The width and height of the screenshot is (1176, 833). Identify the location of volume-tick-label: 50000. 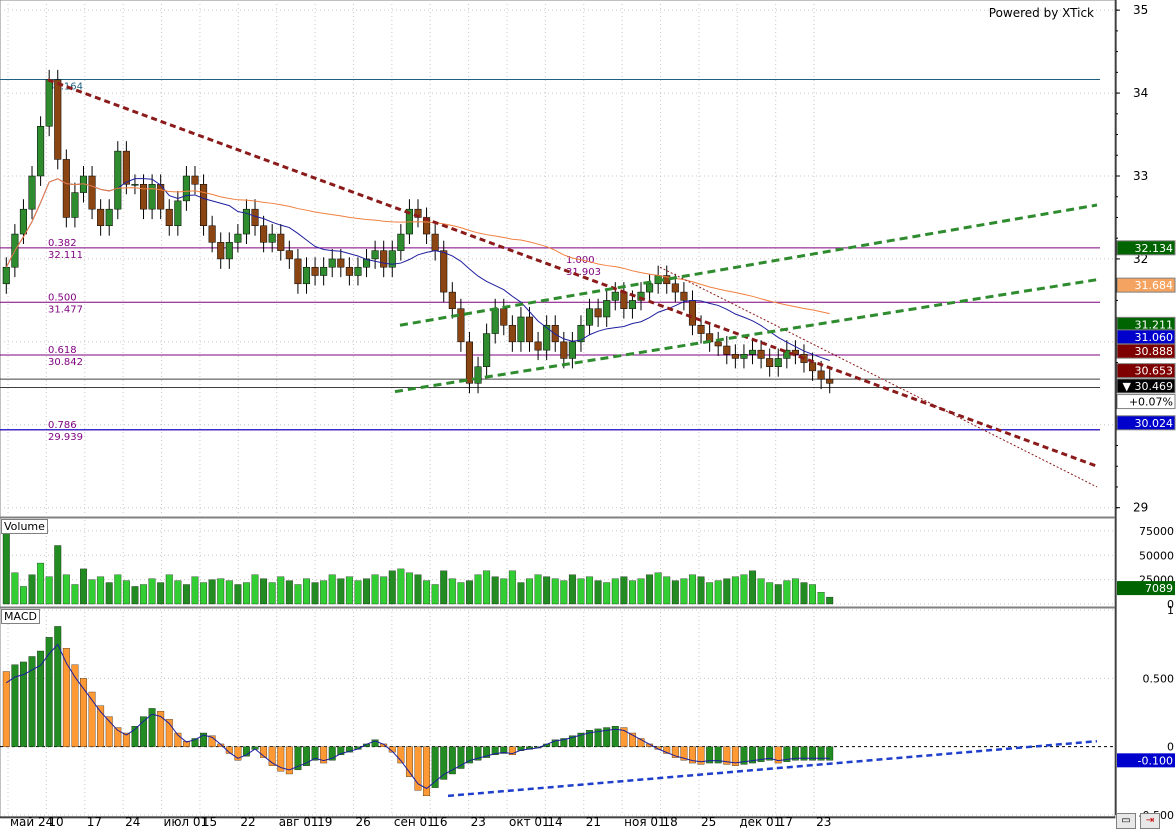
(1156, 555).